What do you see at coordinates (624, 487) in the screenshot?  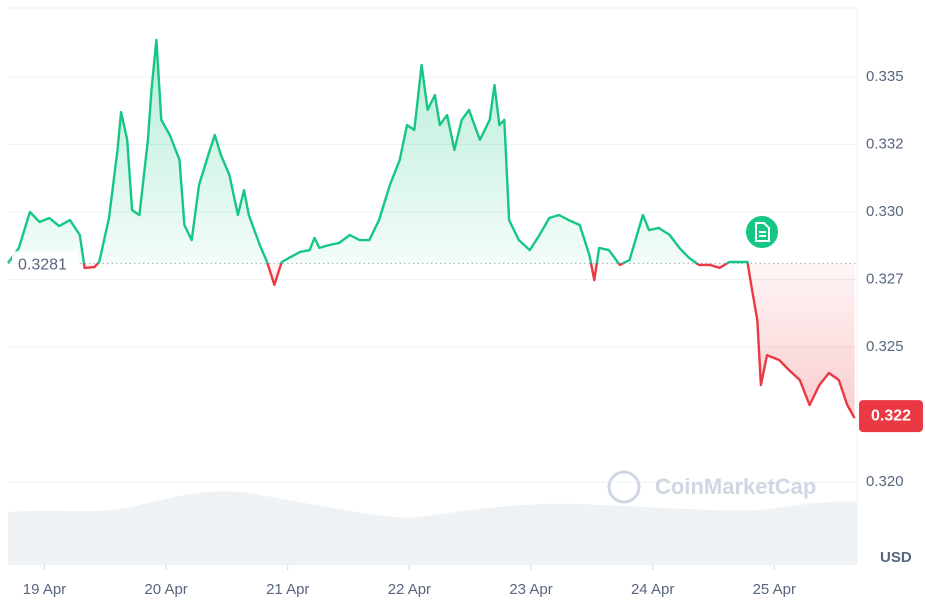 I see `watermark-logo` at bounding box center [624, 487].